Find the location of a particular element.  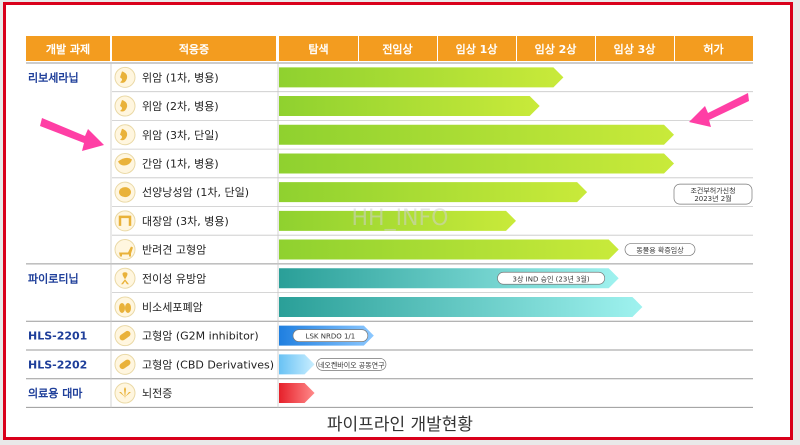

indication-label: 고형암 (G2M inhibitor) is located at coordinates (200, 336).